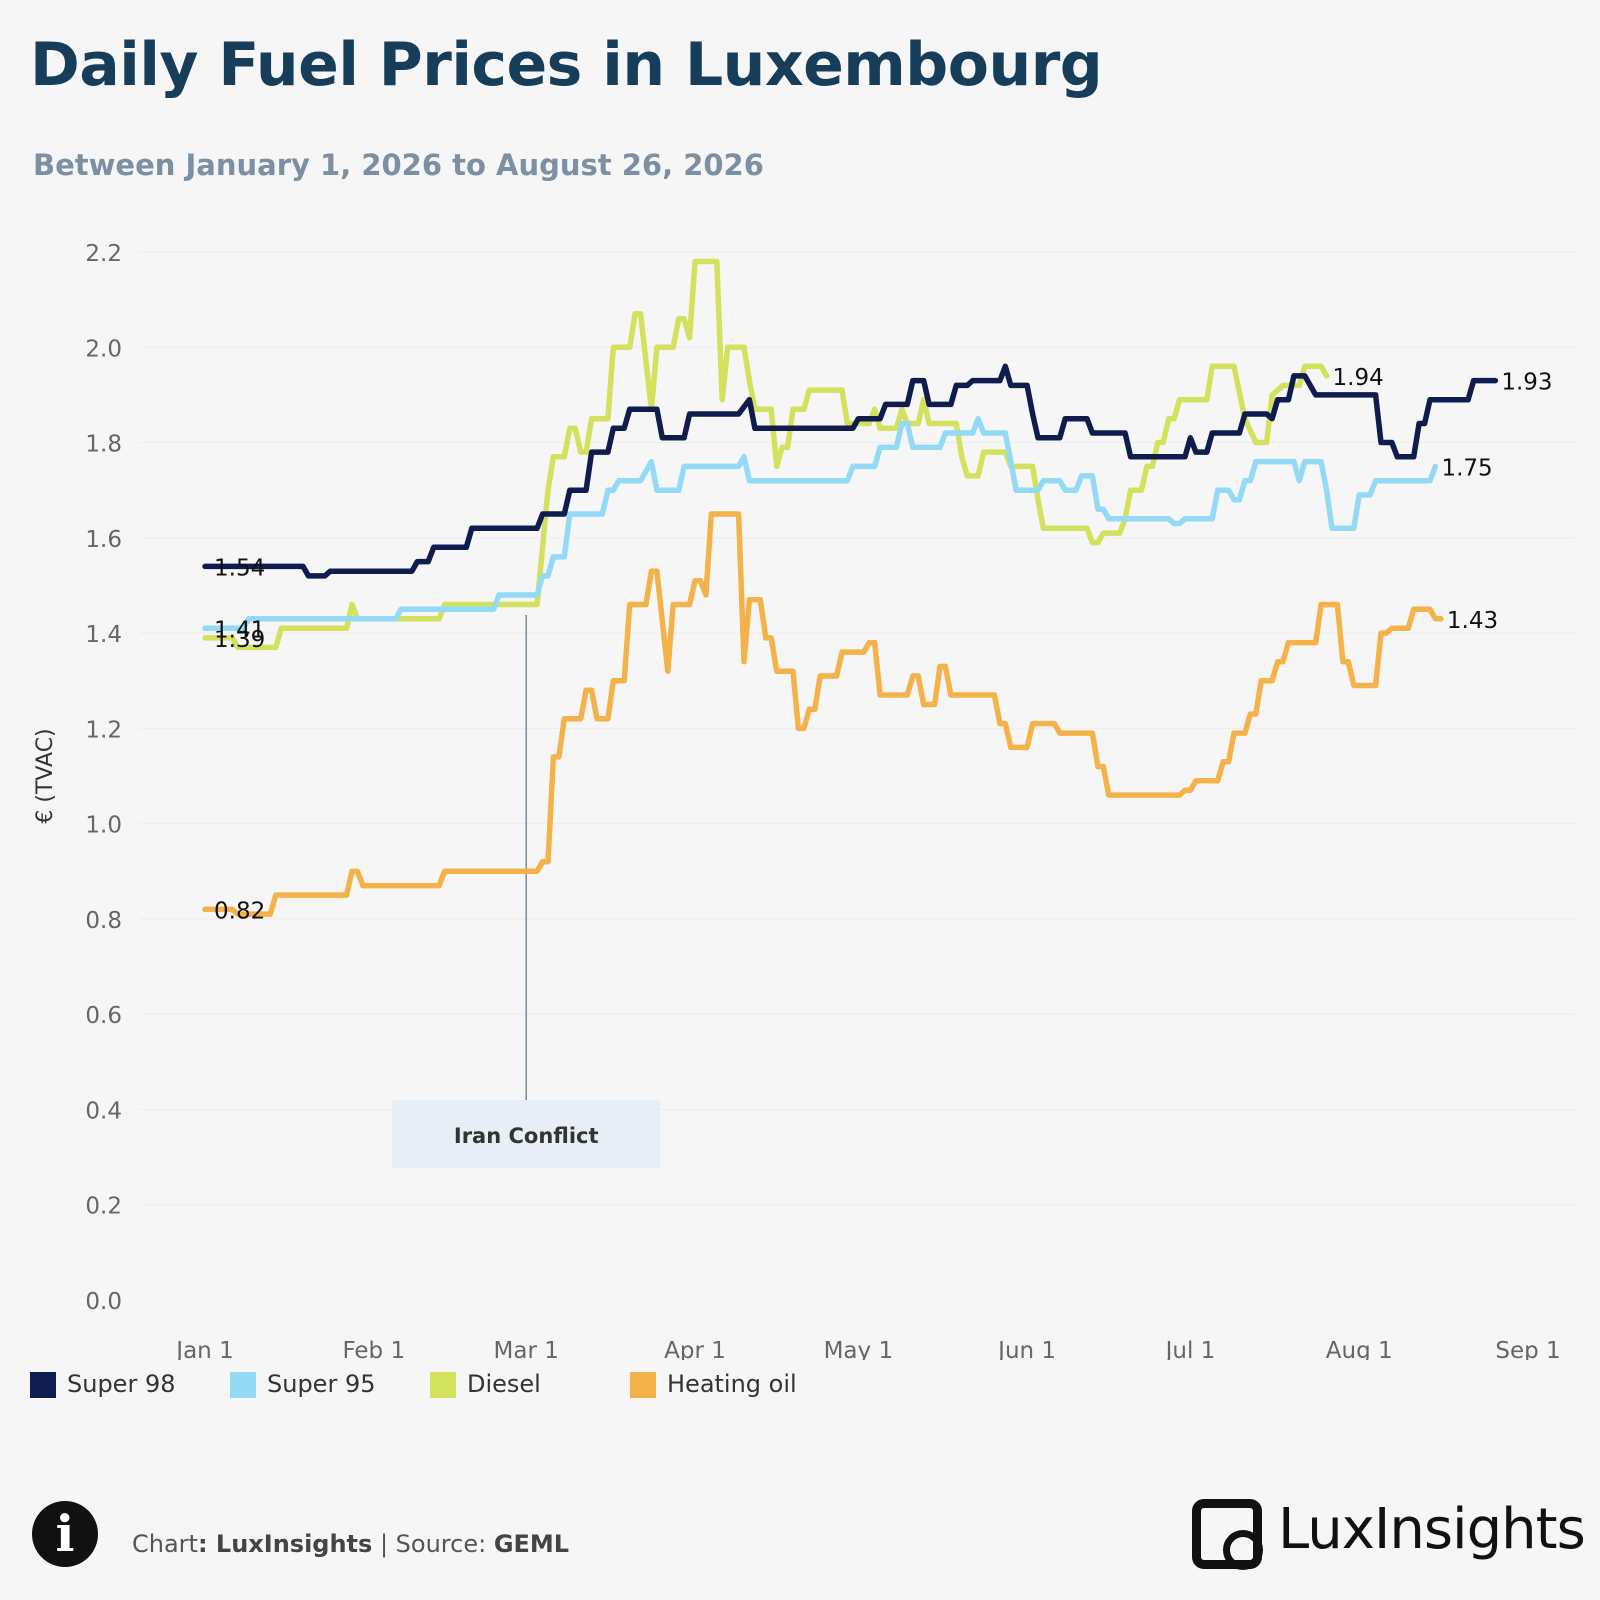  What do you see at coordinates (103, 1016) in the screenshot?
I see `y-tick-label: 0.6` at bounding box center [103, 1016].